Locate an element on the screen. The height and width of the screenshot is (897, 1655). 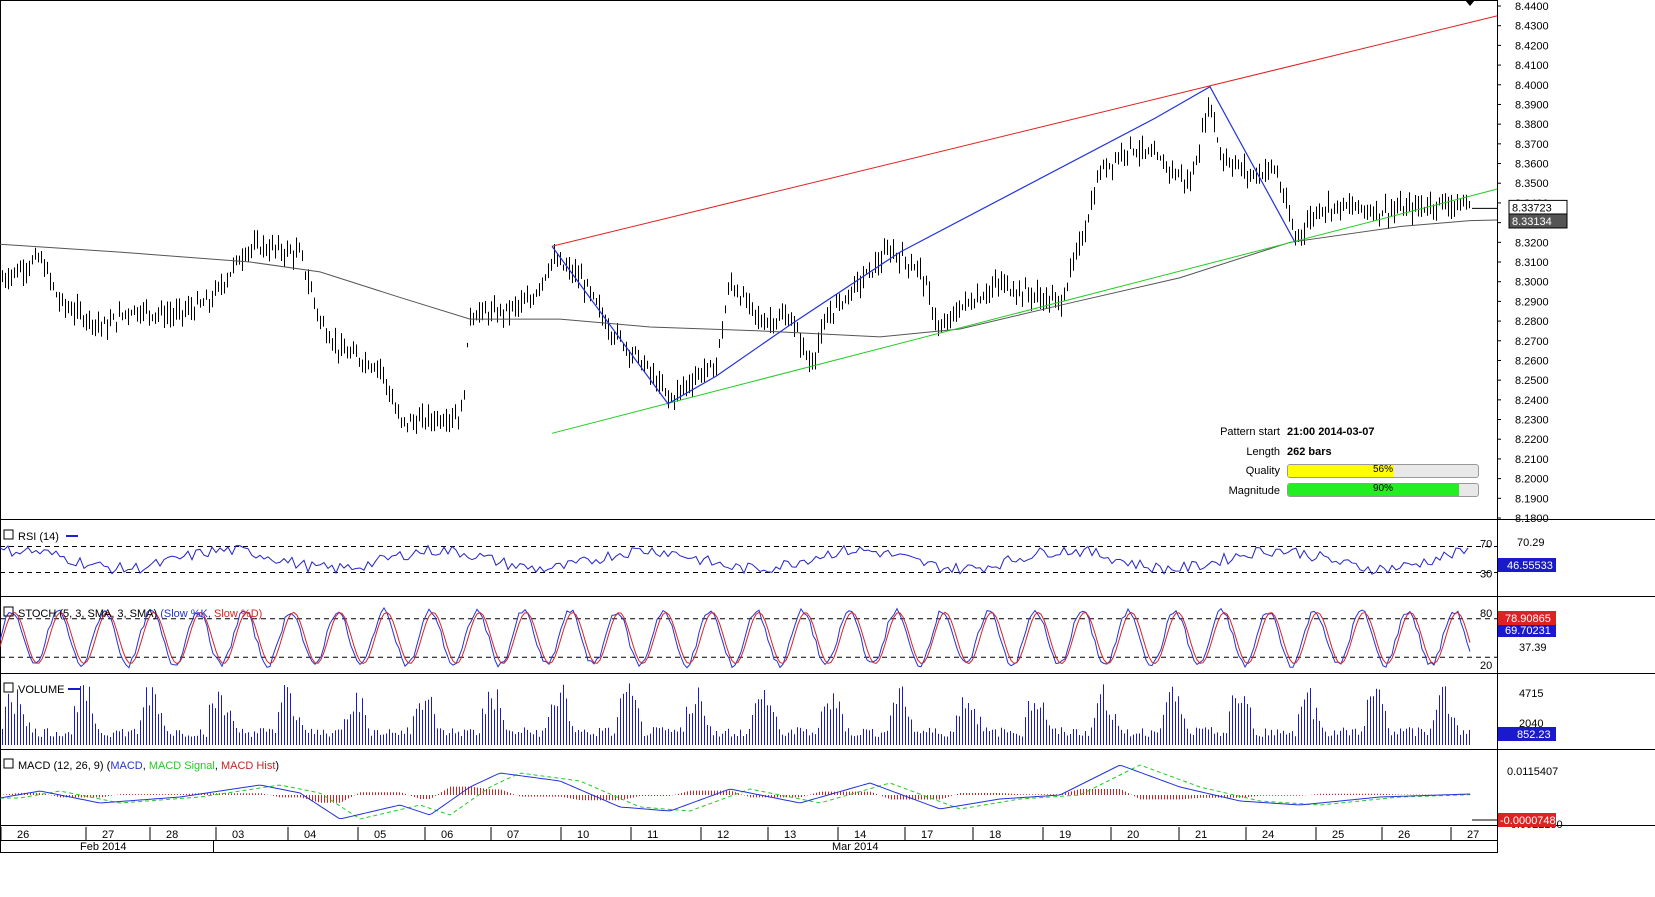
rsi-level-30-label: 30 is located at coordinates (1486, 575).